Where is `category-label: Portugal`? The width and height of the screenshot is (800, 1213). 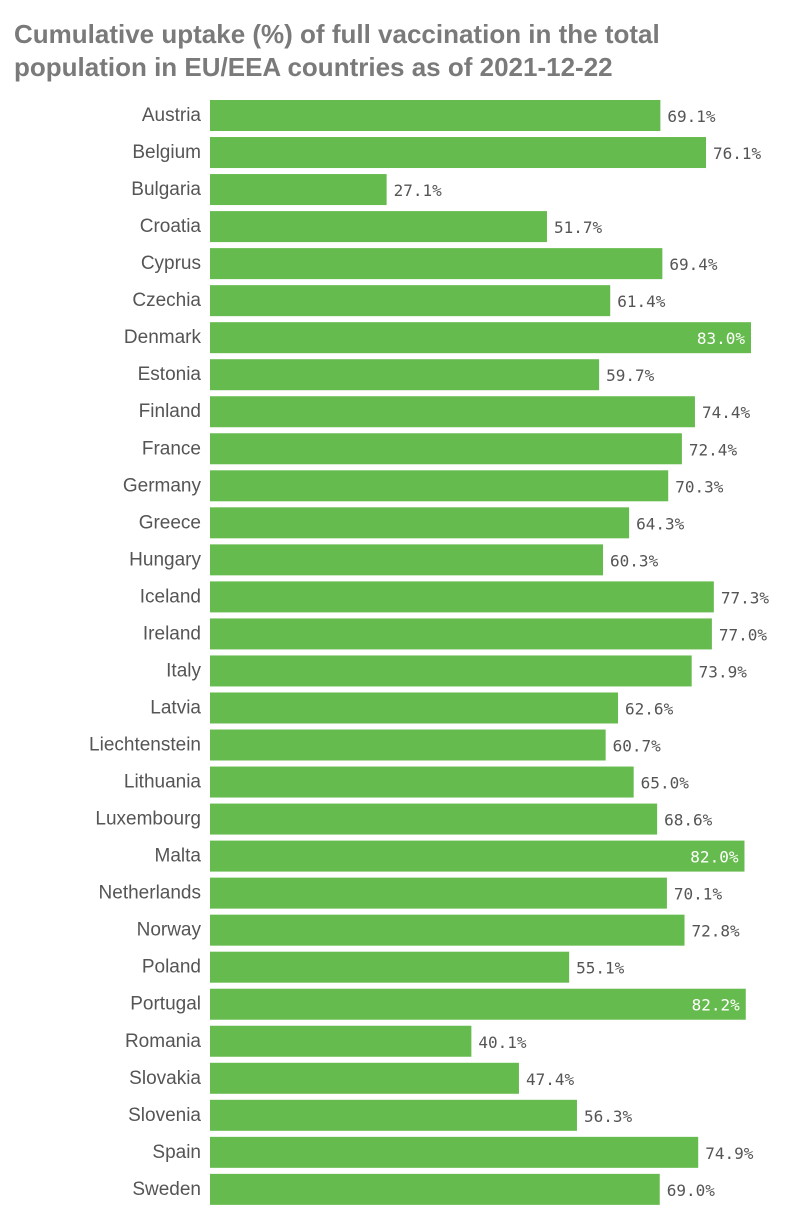
category-label: Portugal is located at coordinates (165, 1004).